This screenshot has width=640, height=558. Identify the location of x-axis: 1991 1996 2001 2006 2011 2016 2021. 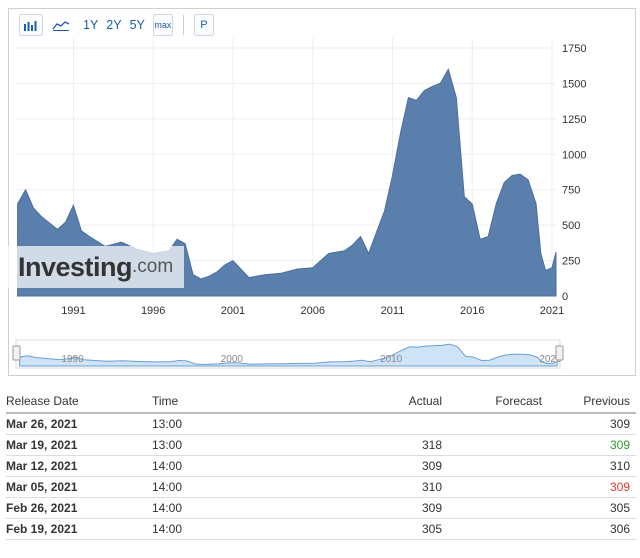
(312, 311).